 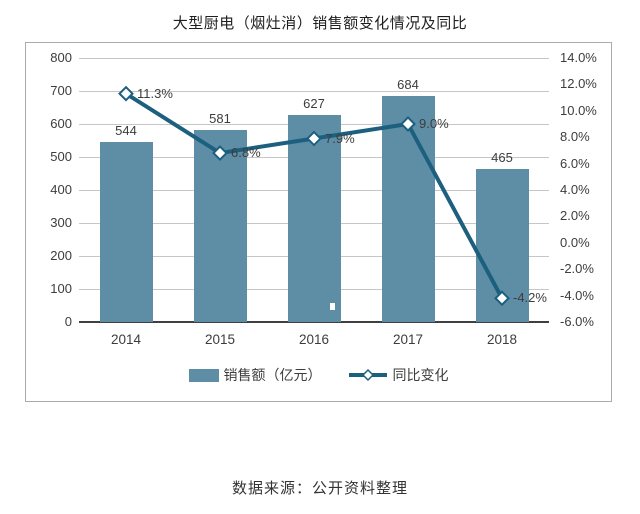 What do you see at coordinates (367, 375) in the screenshot?
I see `line-swatch-icon` at bounding box center [367, 375].